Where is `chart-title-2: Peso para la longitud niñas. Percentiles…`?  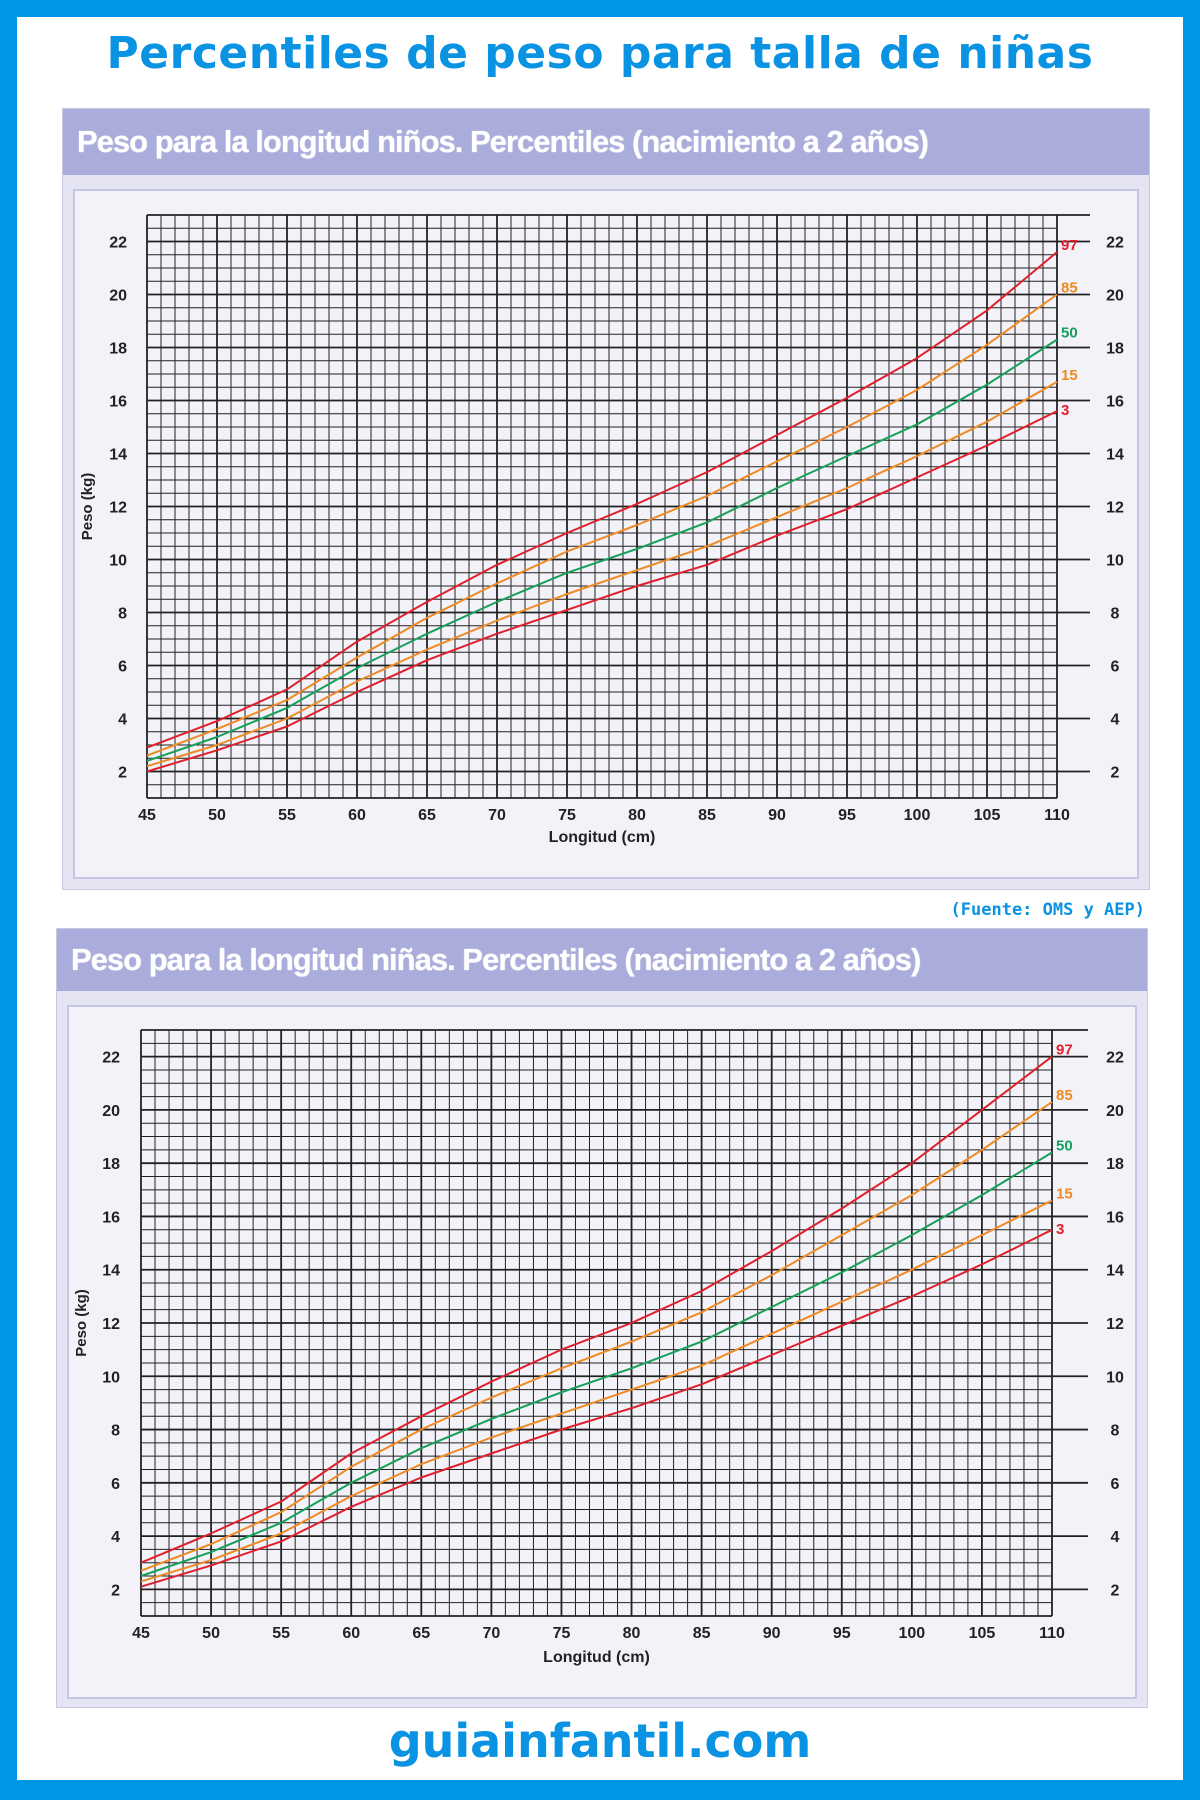
chart-title-2: Peso para la longitud niñas. Percentiles… is located at coordinates (602, 960).